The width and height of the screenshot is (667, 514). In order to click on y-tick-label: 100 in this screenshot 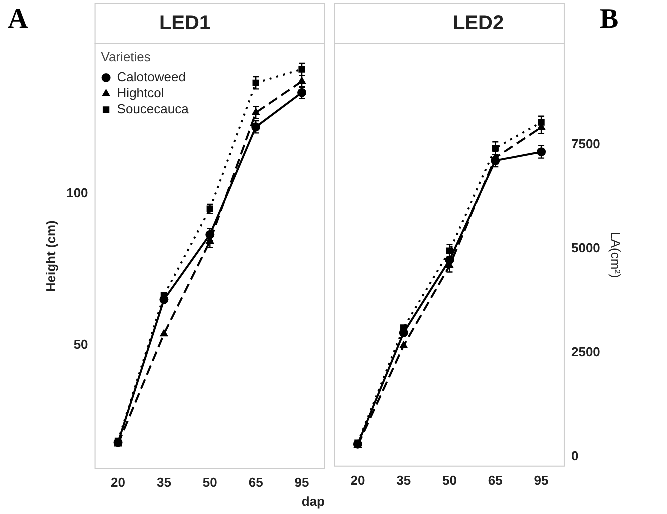, I will do `click(77, 192)`.